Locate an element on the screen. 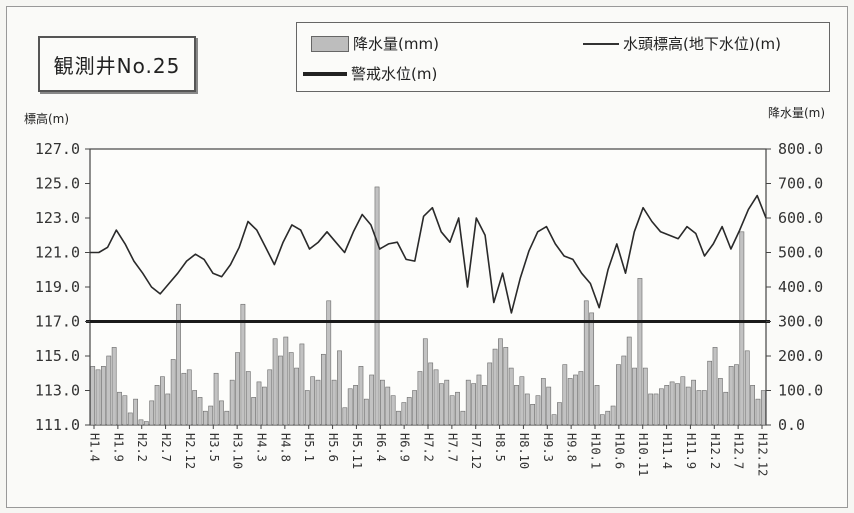 Image resolution: width=854 pixels, height=513 pixels. x-tick-label: H9.3 is located at coordinates (548, 447).